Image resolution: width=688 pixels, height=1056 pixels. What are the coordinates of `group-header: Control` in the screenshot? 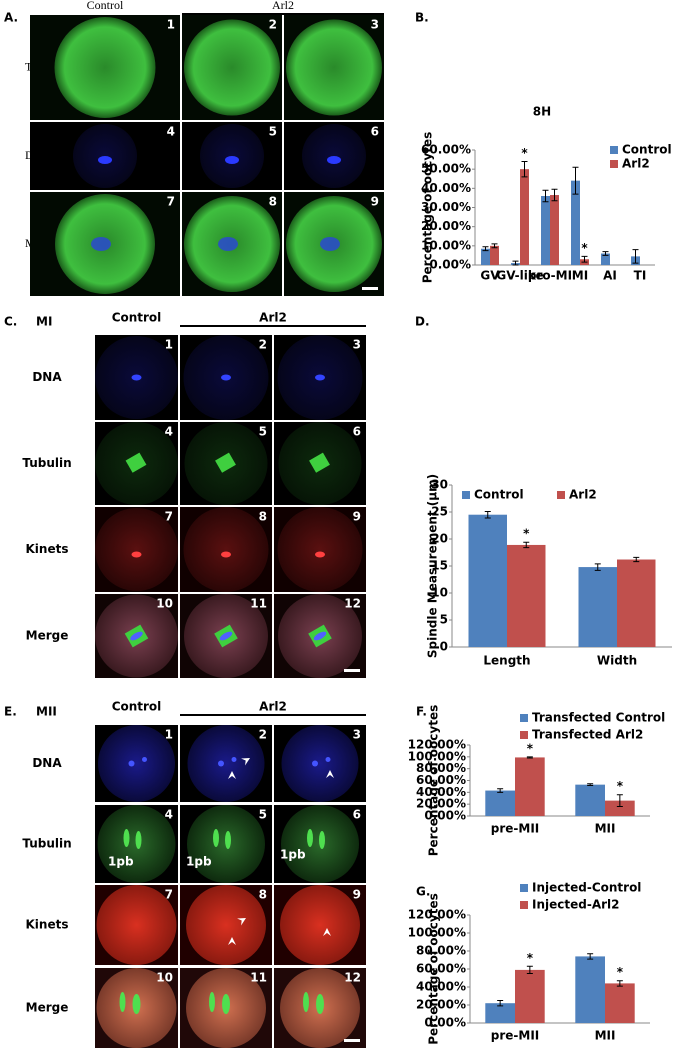 It's located at (137, 707).